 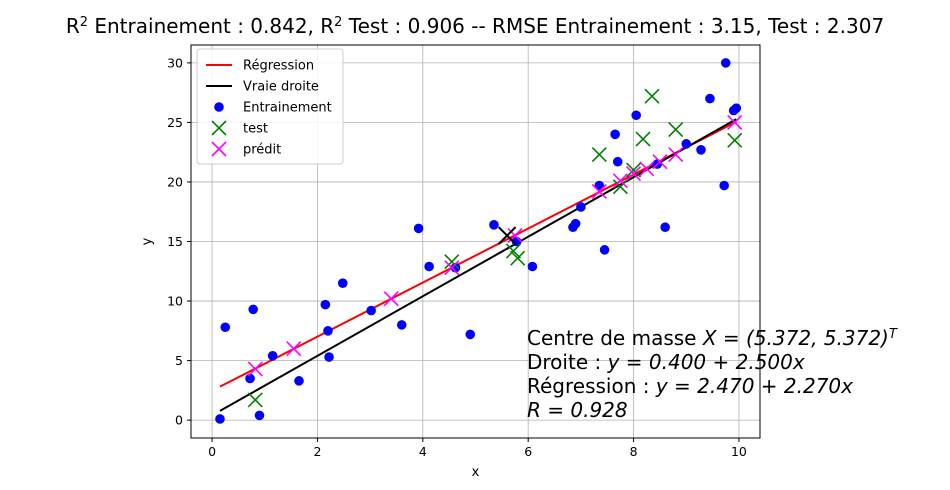 I want to click on y-tick-label: 25, so click(x=175, y=122).